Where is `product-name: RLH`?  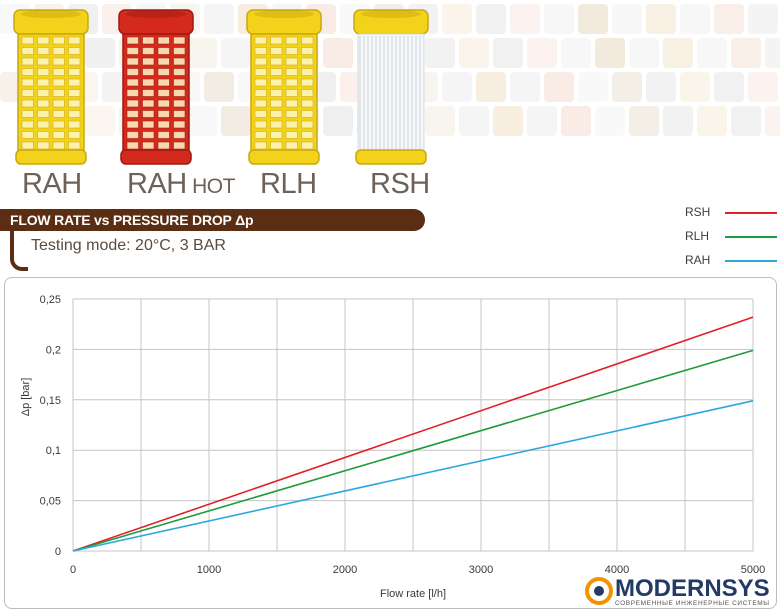 product-name: RLH is located at coordinates (288, 184).